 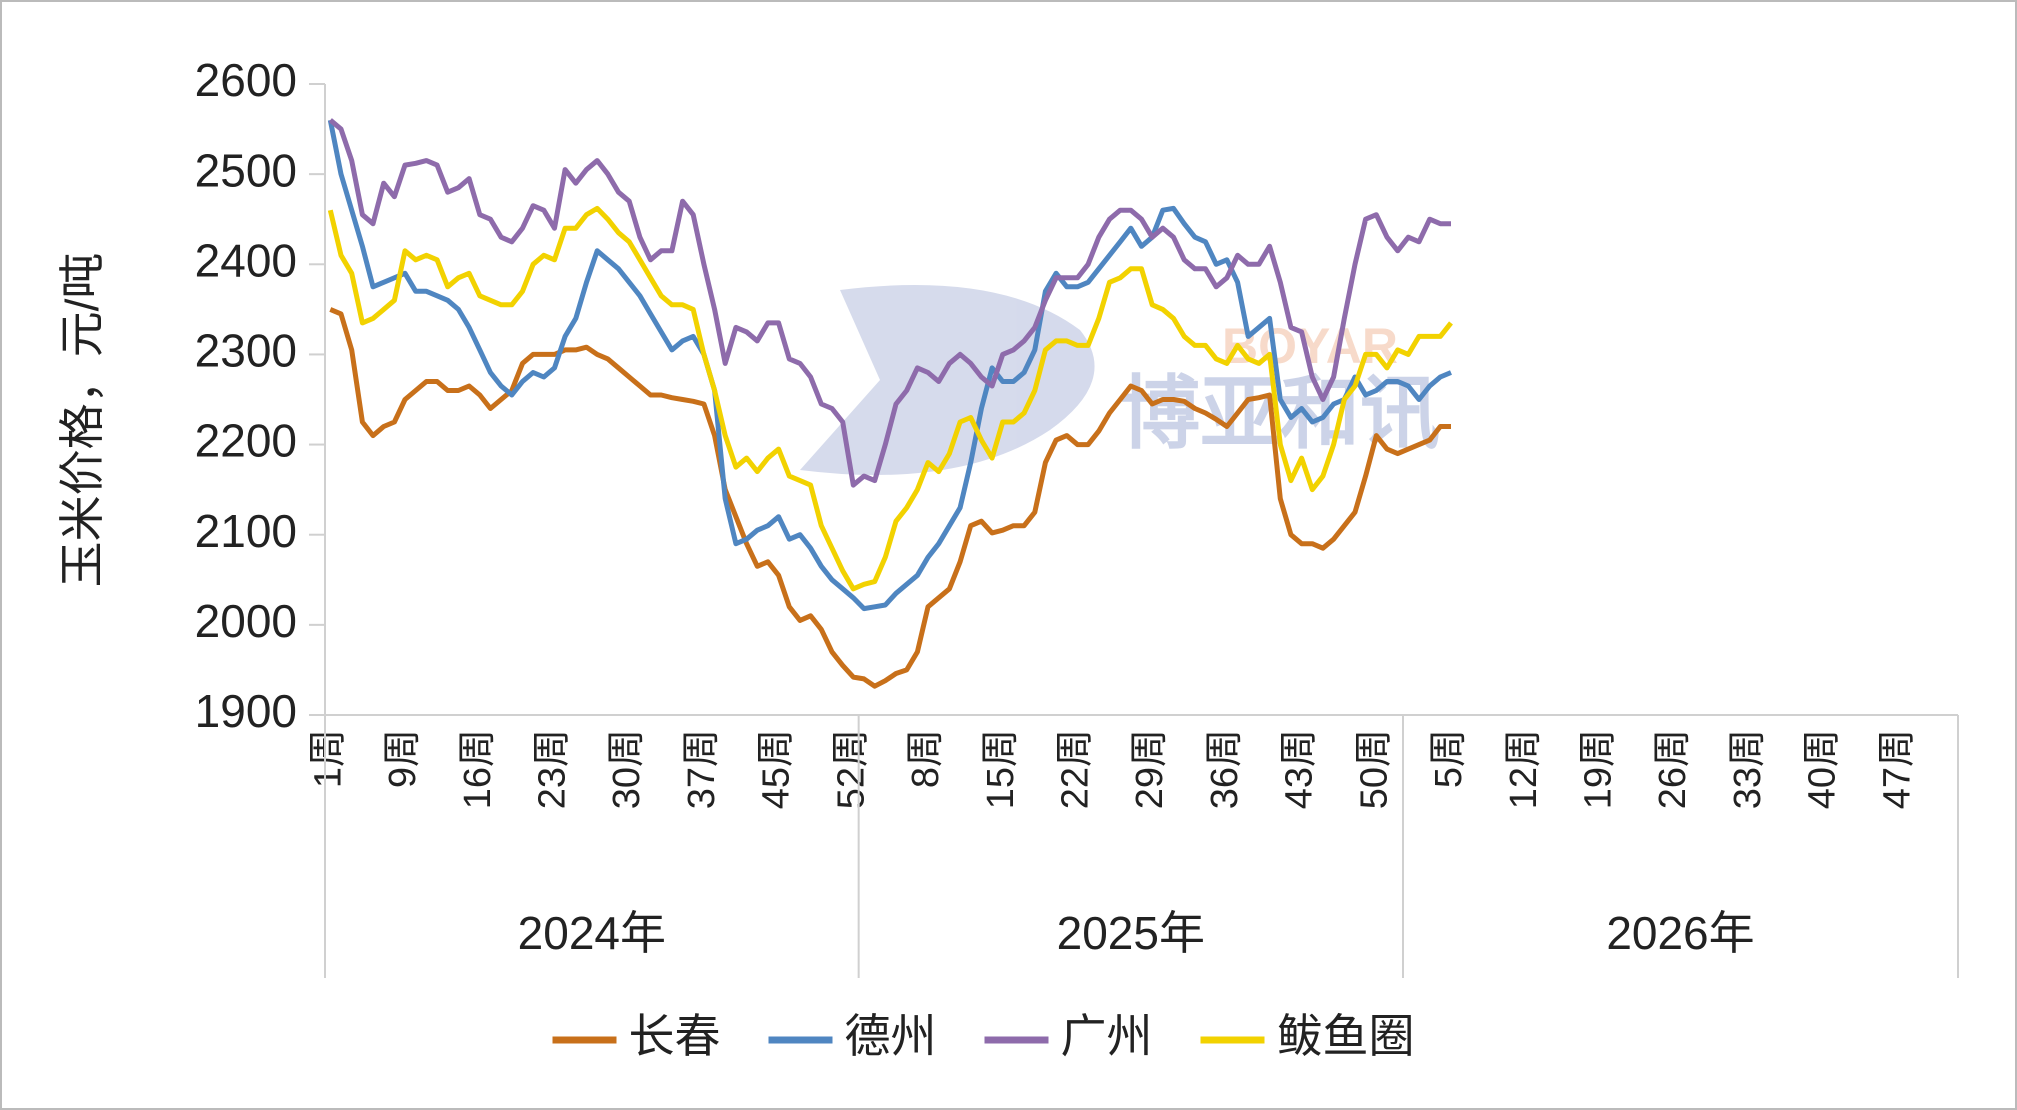 I want to click on x-group-label: 2026年, so click(x=1680, y=933).